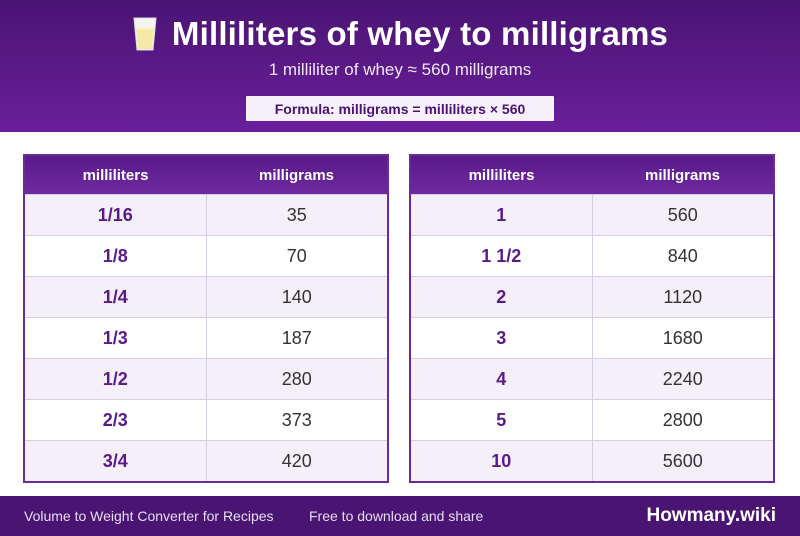  Describe the element at coordinates (711, 515) in the screenshot. I see `brand-logo-text: Howmany.wiki` at that location.